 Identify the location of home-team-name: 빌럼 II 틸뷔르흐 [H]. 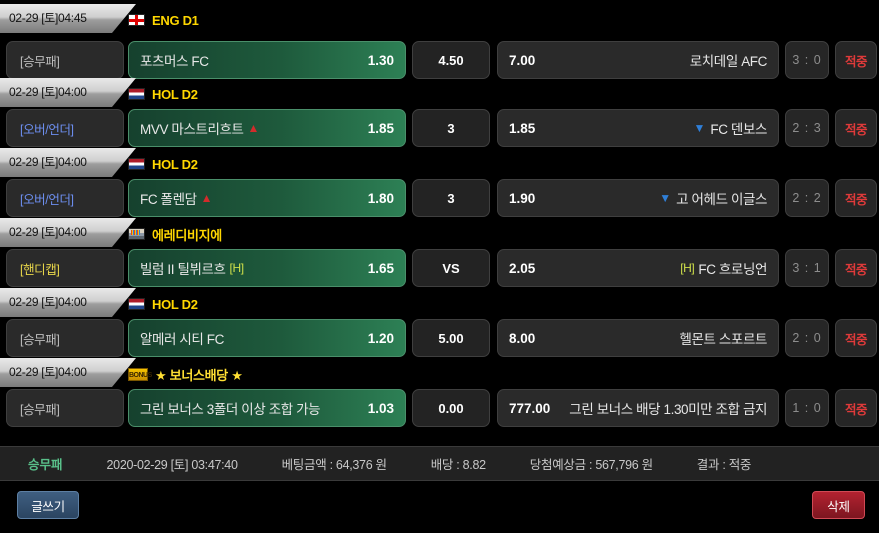
(192, 269).